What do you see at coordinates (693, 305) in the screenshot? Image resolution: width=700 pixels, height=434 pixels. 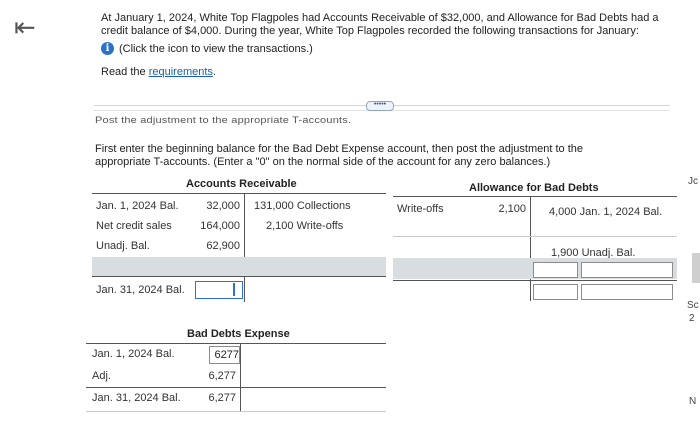 I see `right-panel-text: Sc` at bounding box center [693, 305].